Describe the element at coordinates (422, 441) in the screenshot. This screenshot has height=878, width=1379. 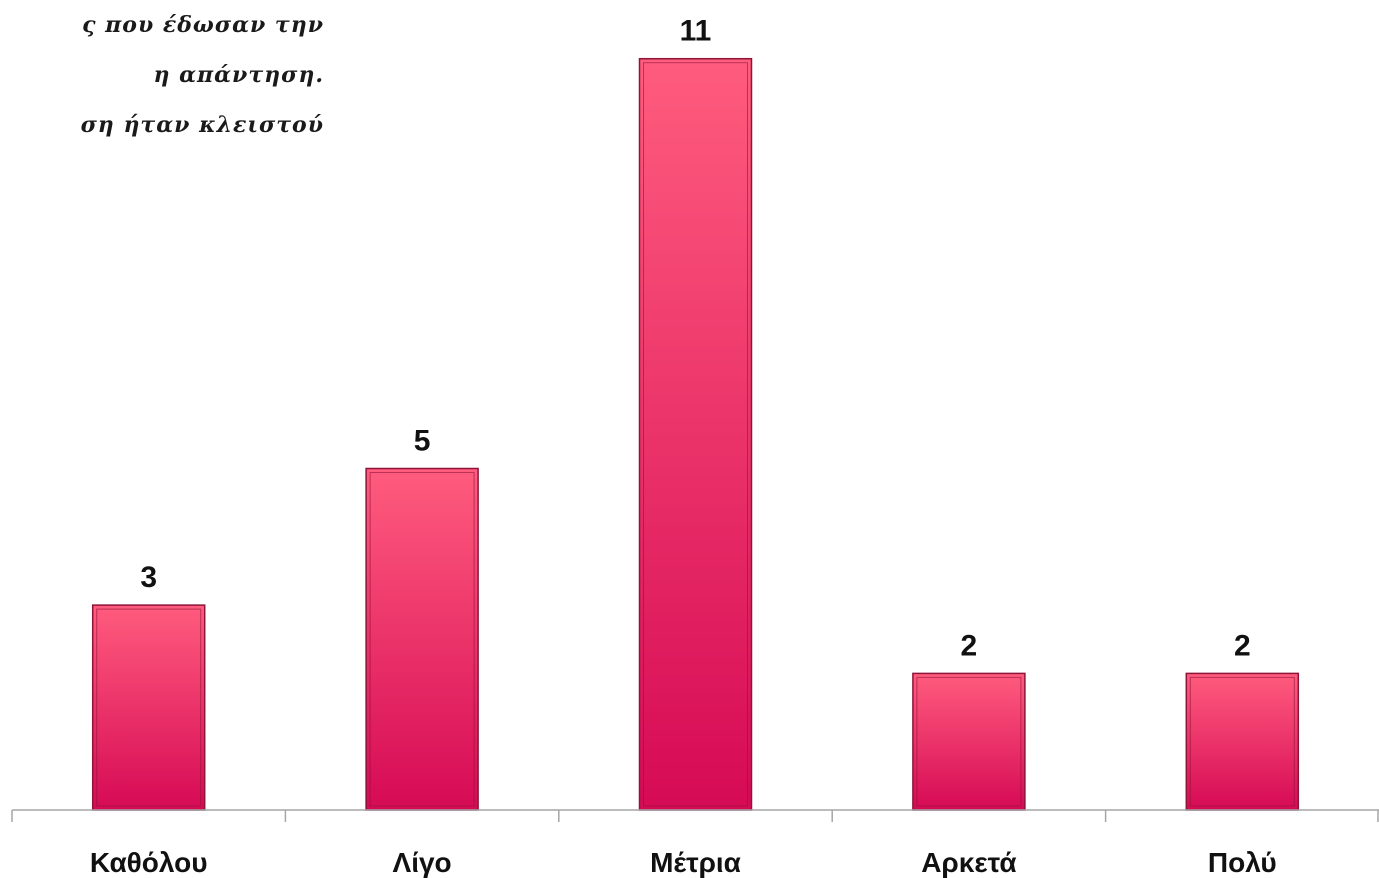
I see `data-label-2: 5` at that location.